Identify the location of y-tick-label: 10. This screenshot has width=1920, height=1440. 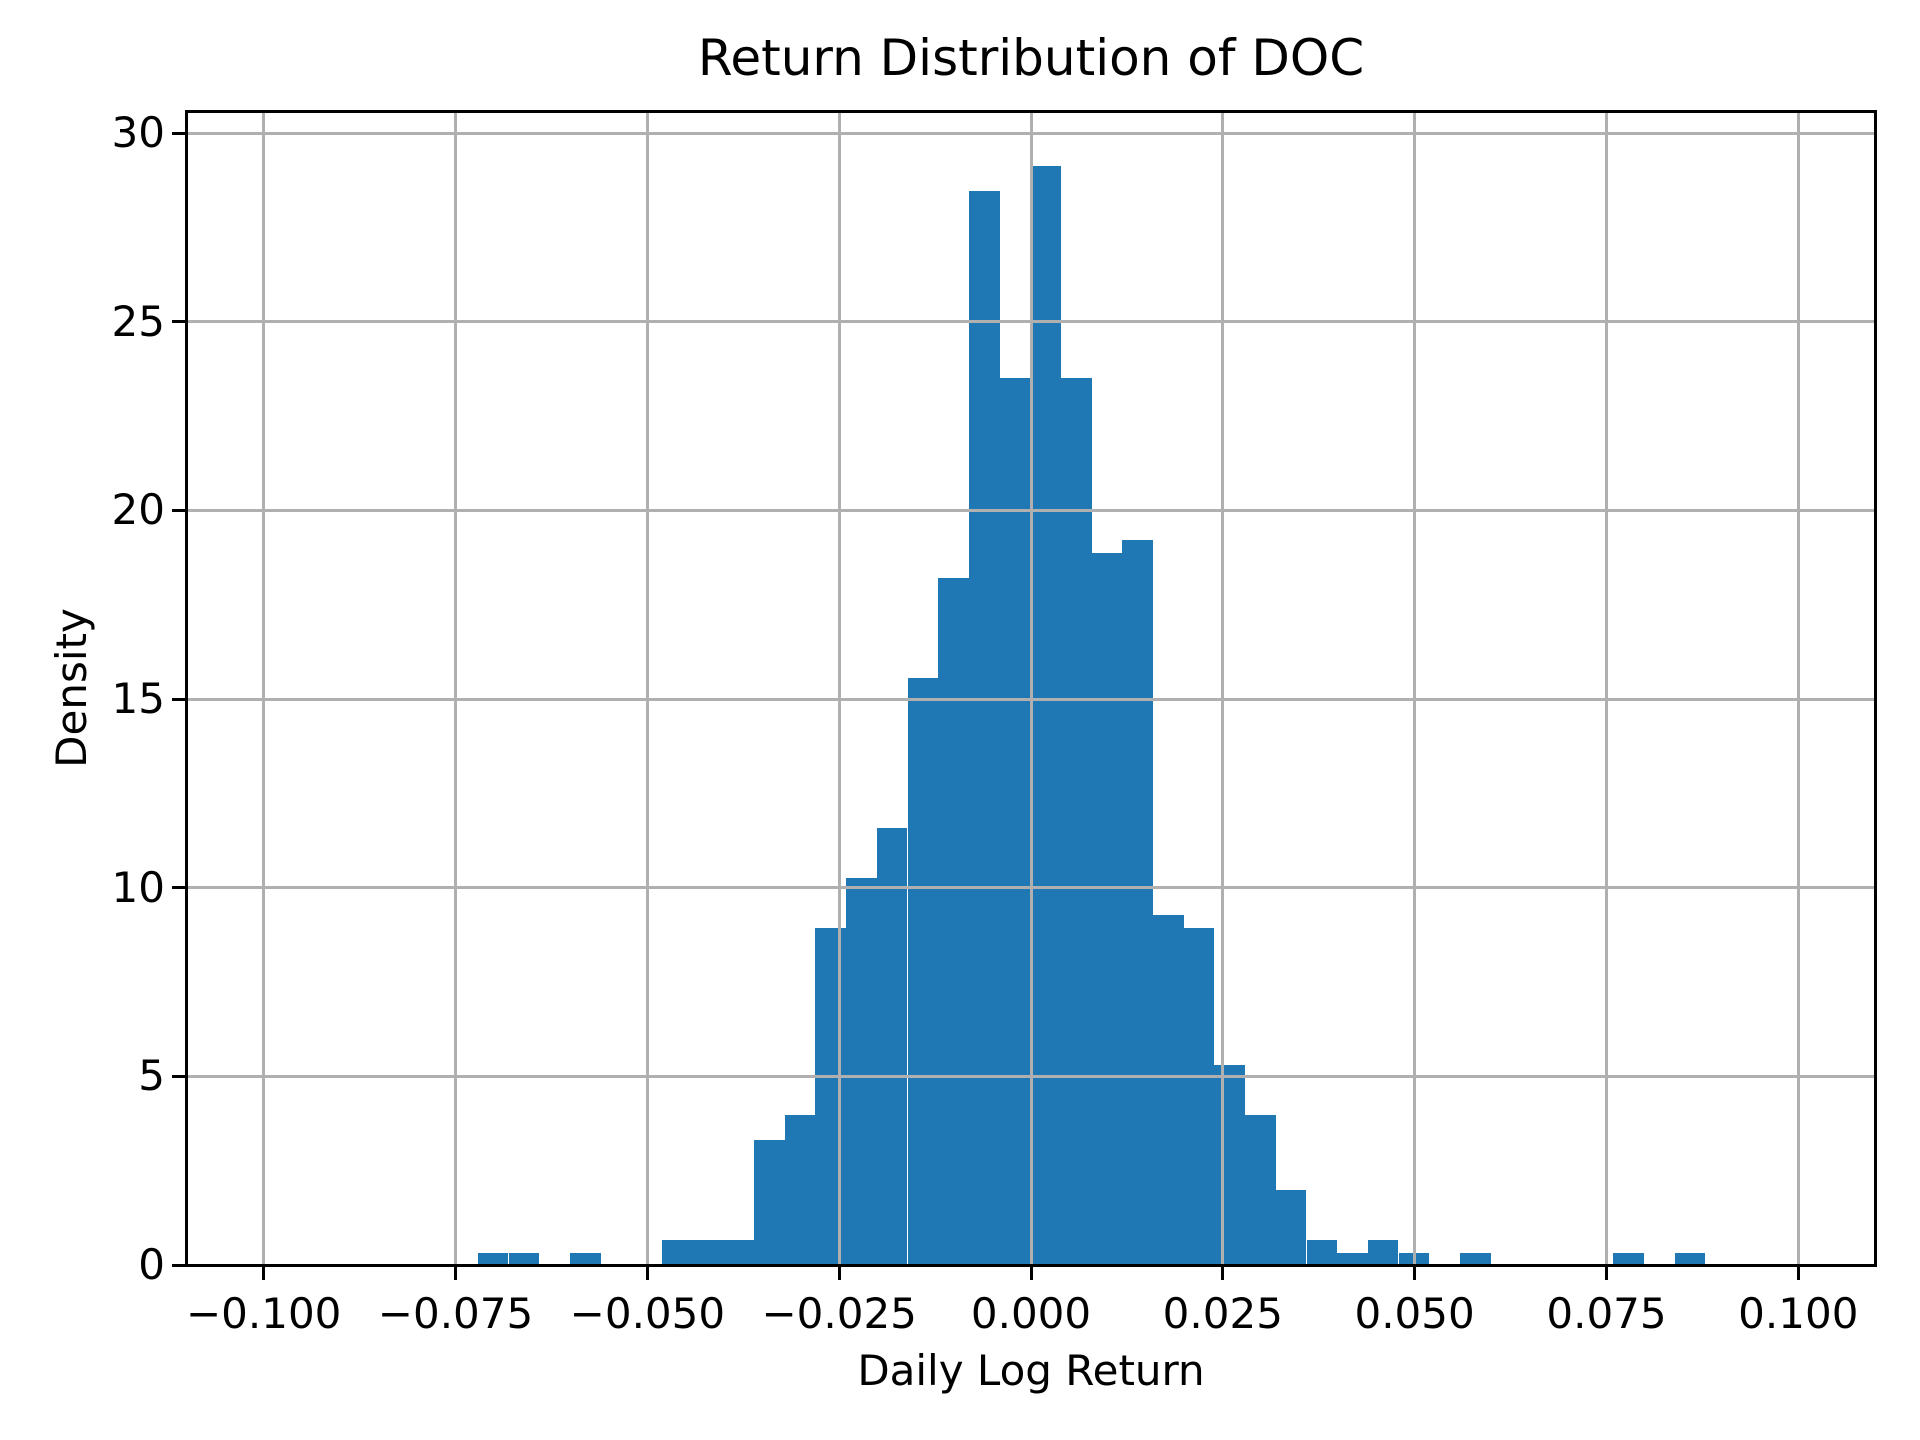
(138, 887).